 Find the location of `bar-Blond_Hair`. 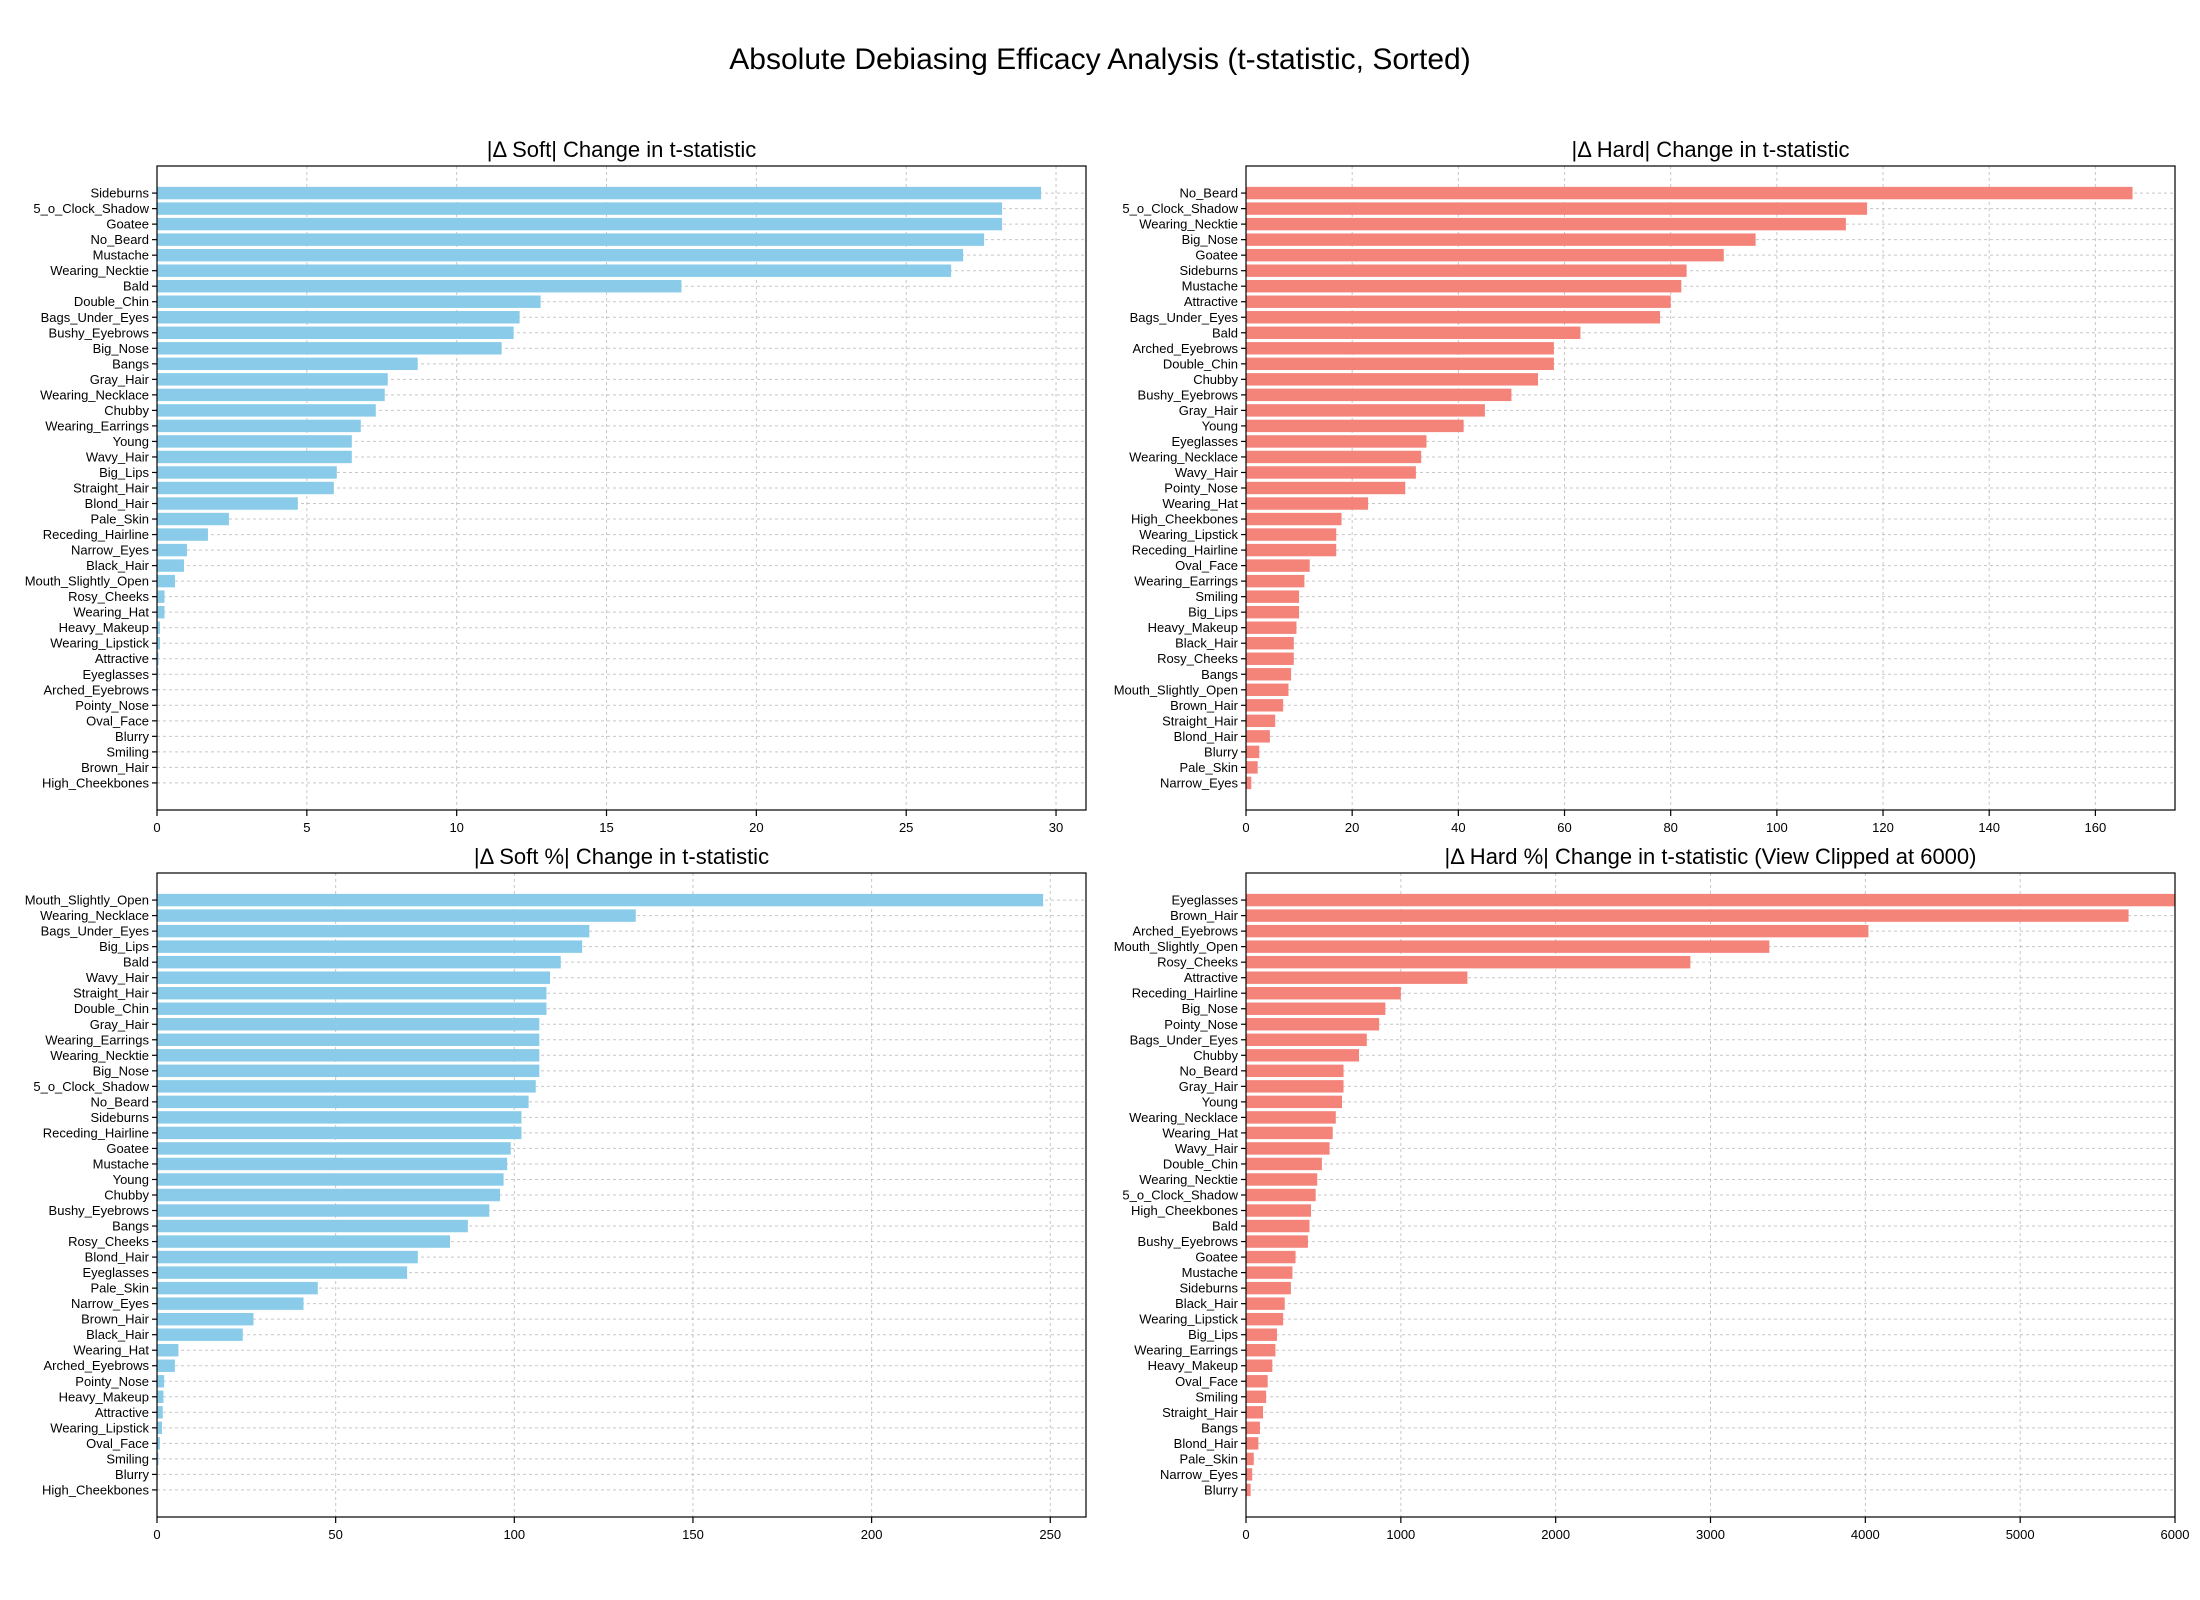

bar-Blond_Hair is located at coordinates (1258, 736).